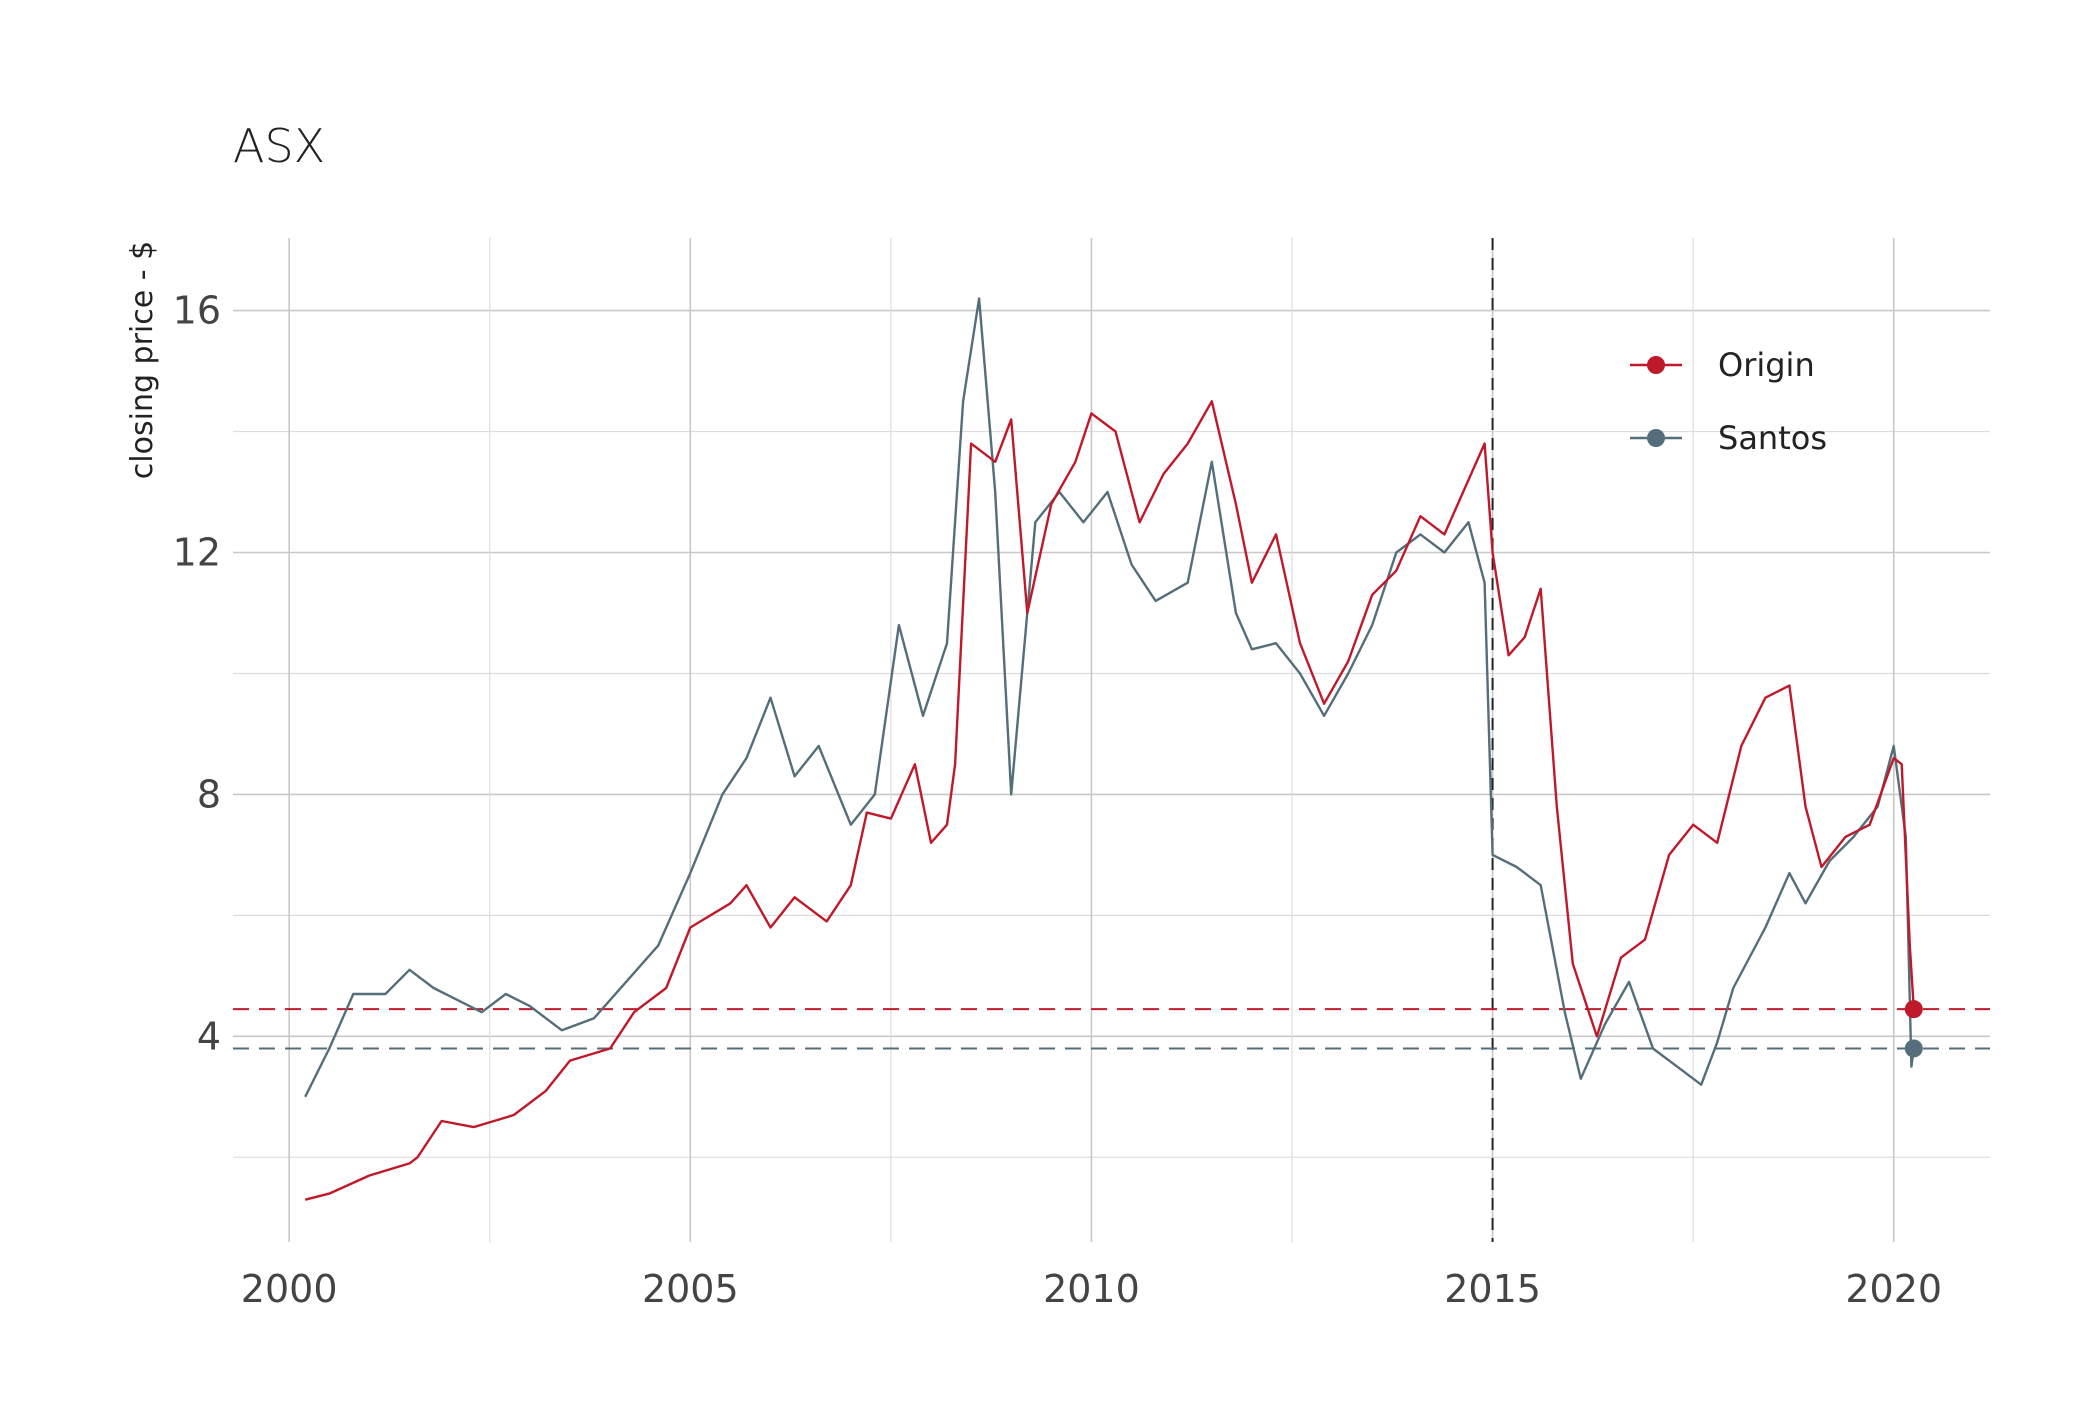 Image resolution: width=2100 pixels, height=1410 pixels. What do you see at coordinates (1728, 401) in the screenshot?
I see `legend: Origin Santos` at bounding box center [1728, 401].